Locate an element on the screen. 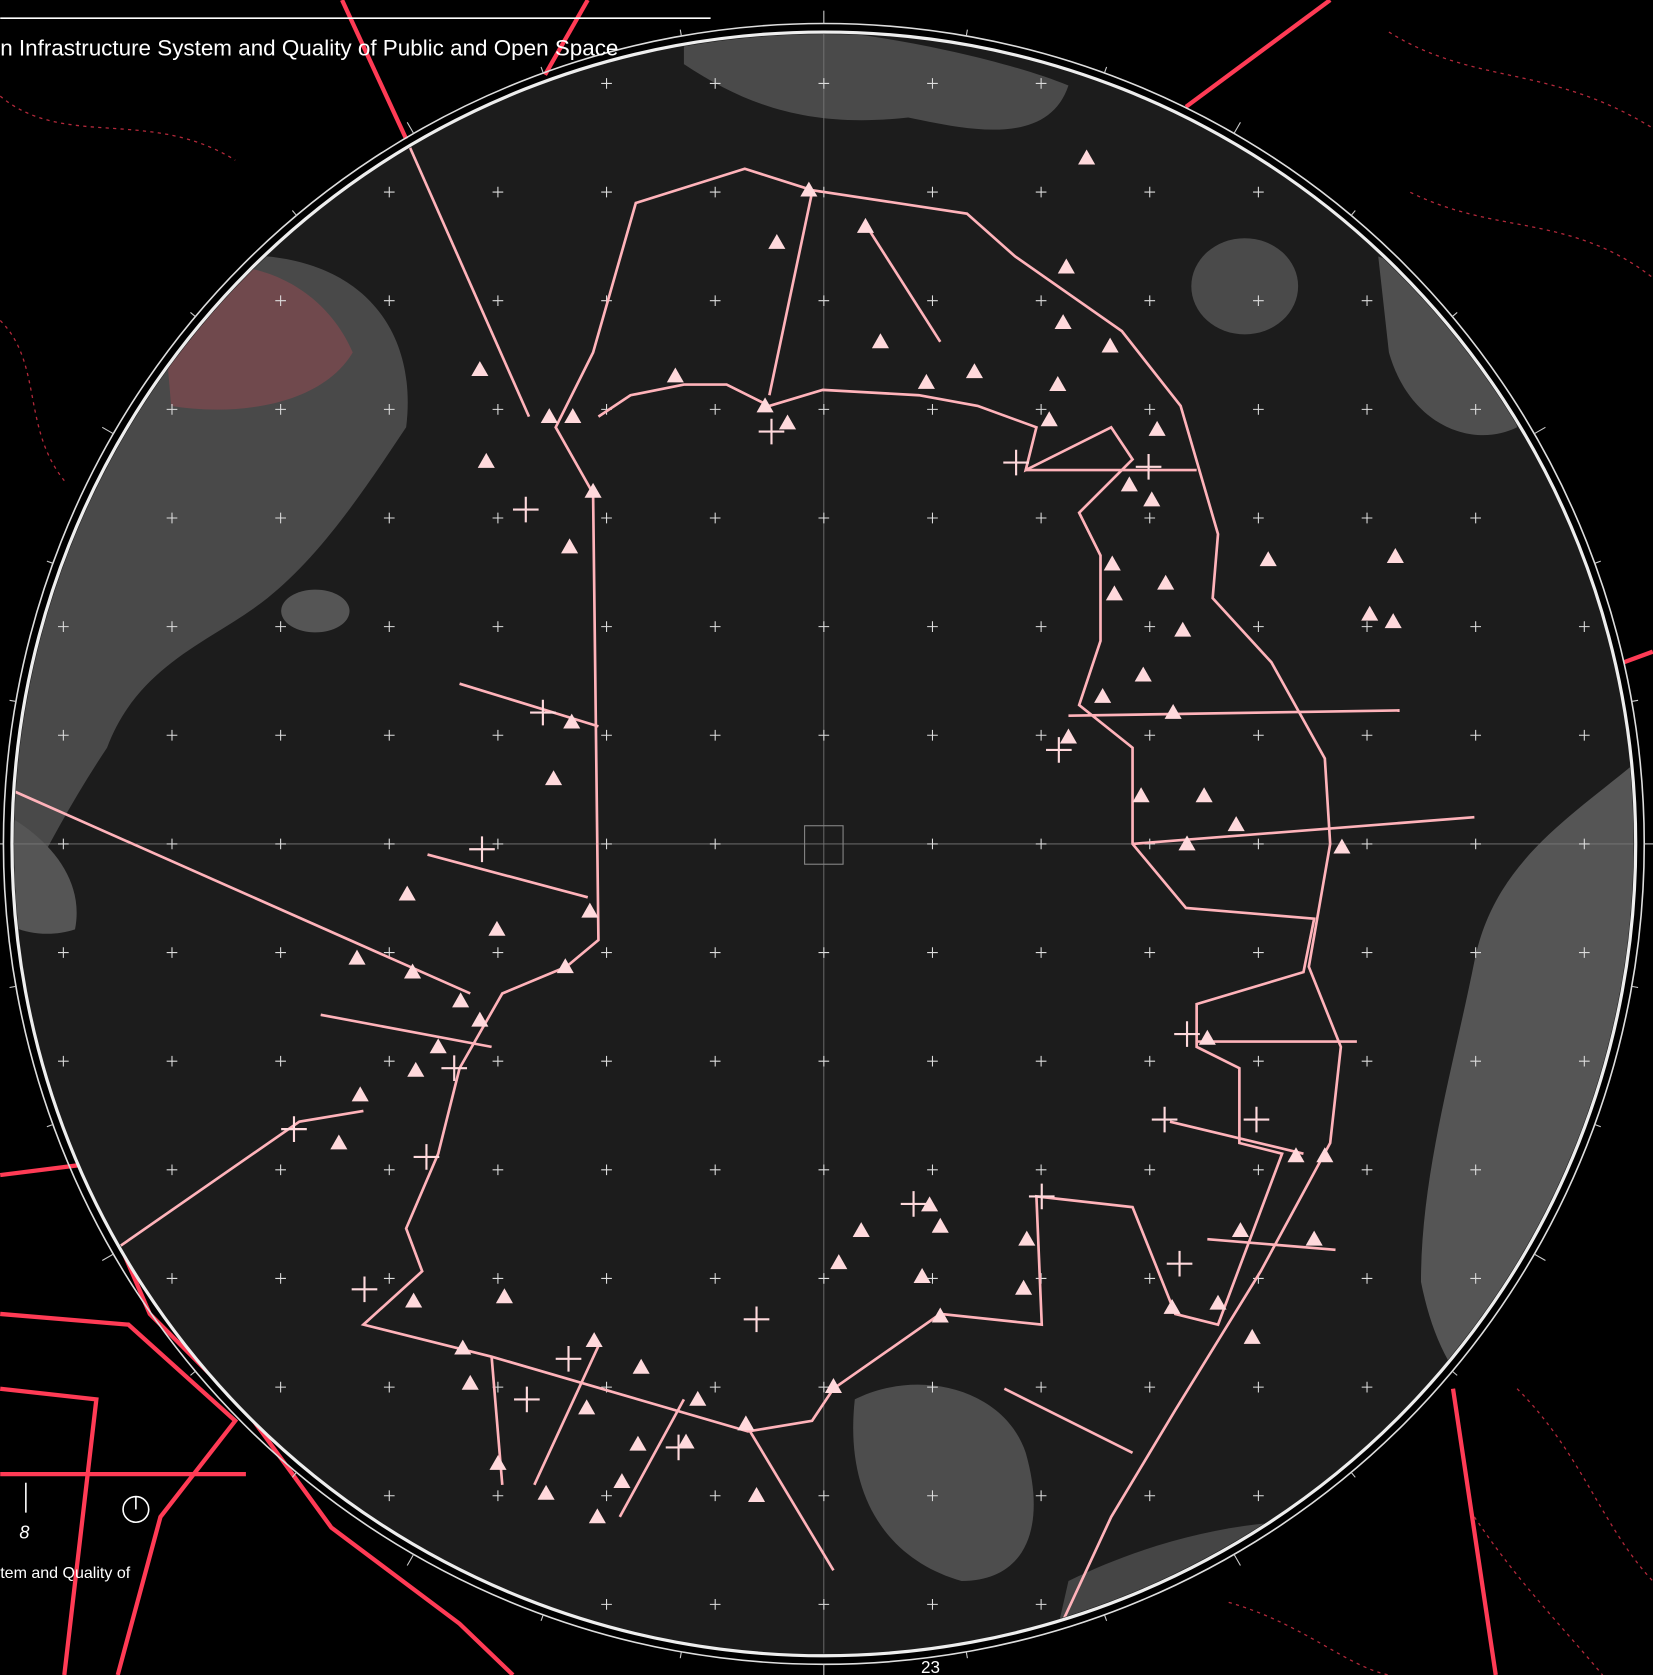 The height and width of the screenshot is (1675, 1653). page-number: 23 is located at coordinates (930, 1666).